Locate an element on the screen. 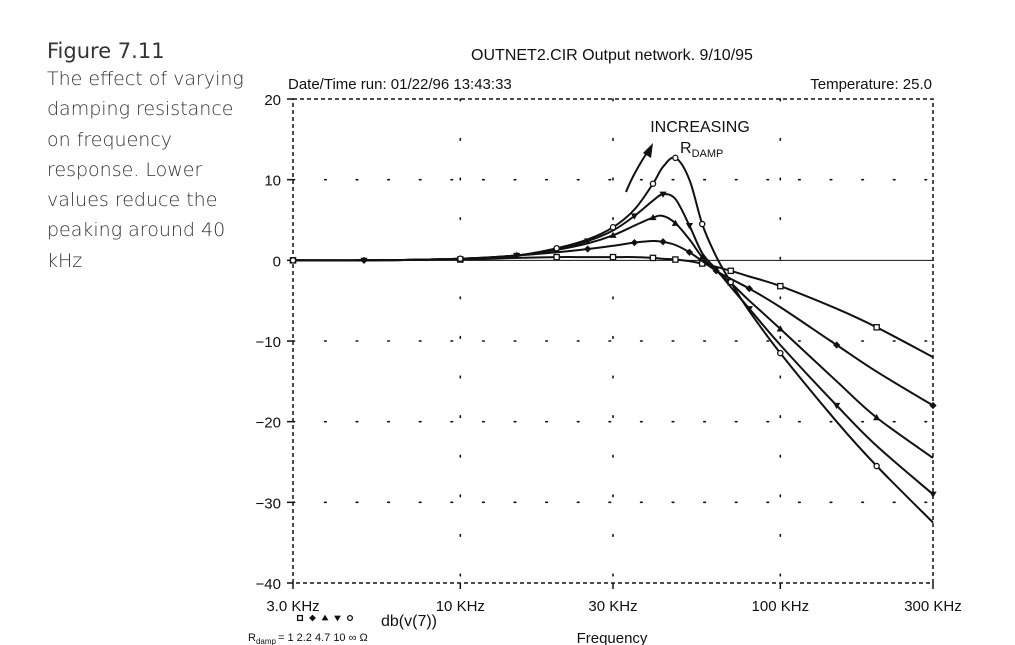 This screenshot has height=645, width=1015. run-datetime: Date/Time run: 01/22/96 13:43:33 is located at coordinates (400, 84).